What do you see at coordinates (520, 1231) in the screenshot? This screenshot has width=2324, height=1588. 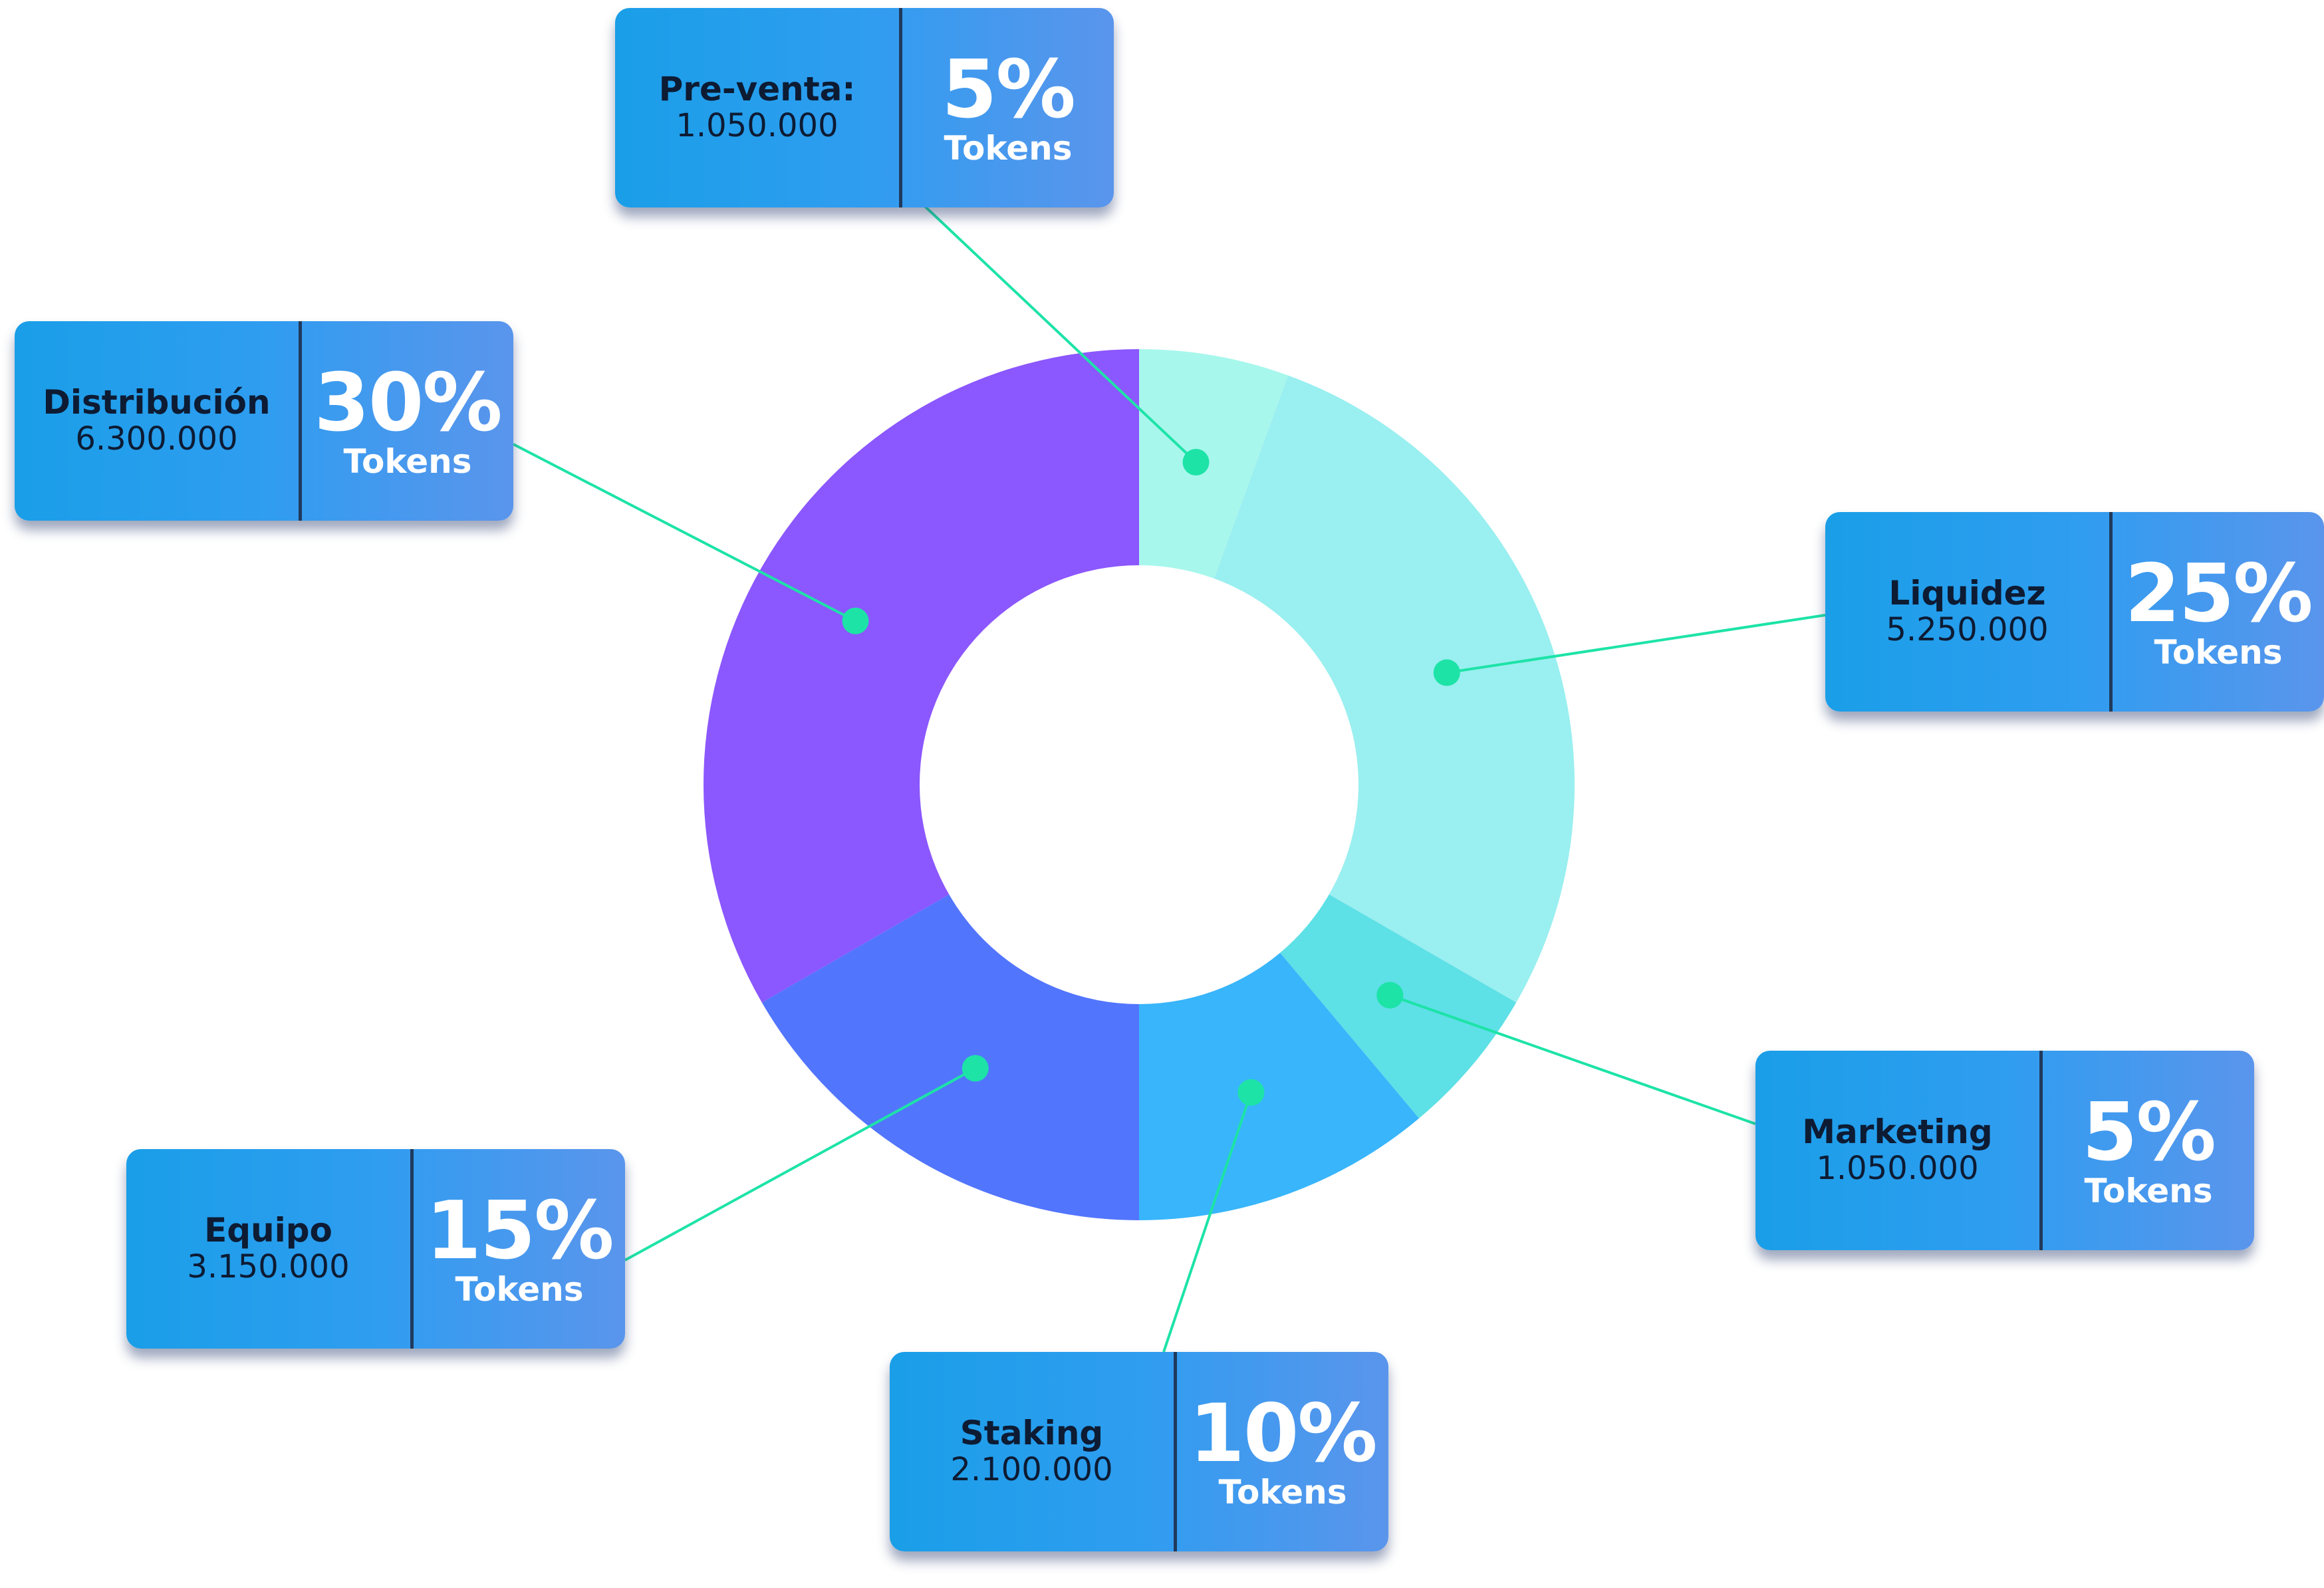 I see `slice-percent-equipo: 15%` at bounding box center [520, 1231].